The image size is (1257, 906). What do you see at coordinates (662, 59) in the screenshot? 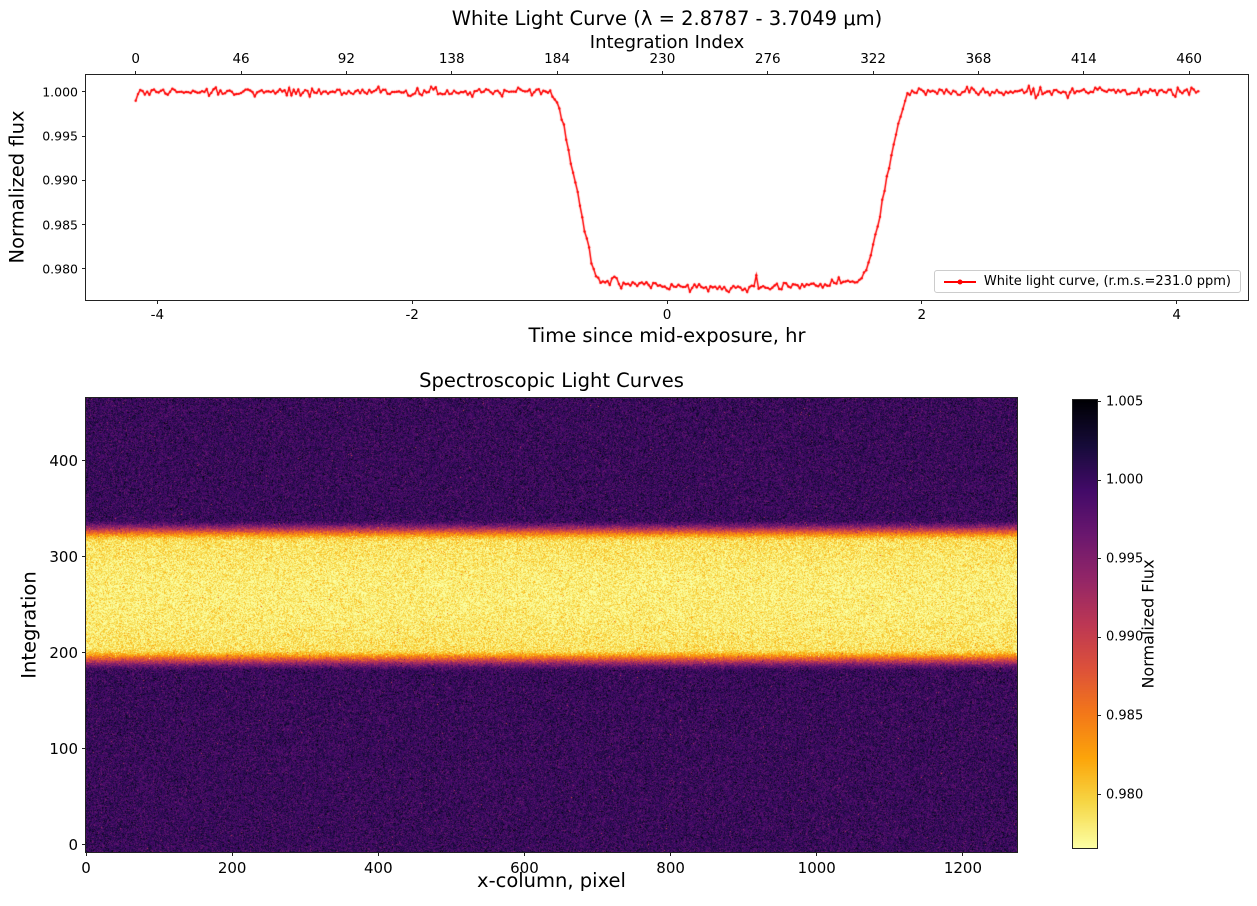
I see `integration-index-tick-label: 230` at bounding box center [662, 59].